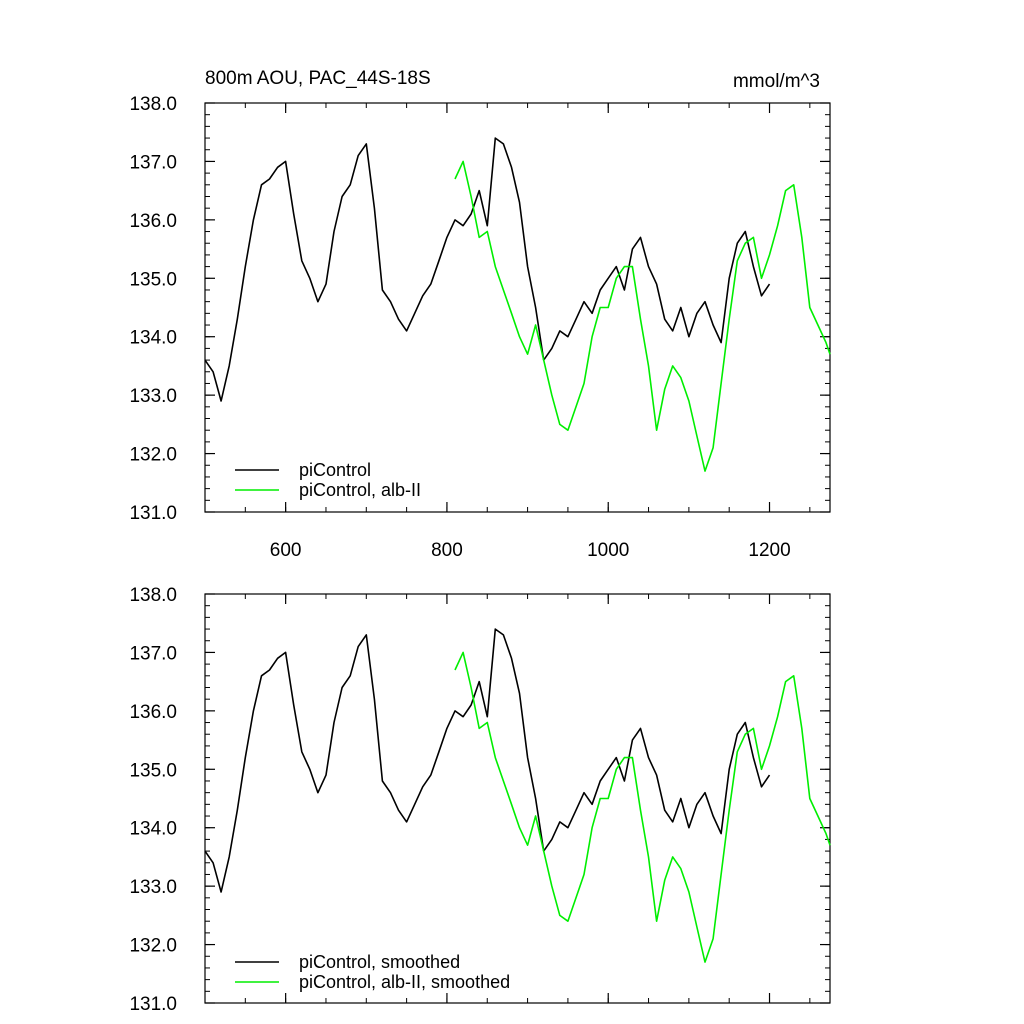  I want to click on legend-label: piControl, alb-II, smoothed, so click(404, 982).